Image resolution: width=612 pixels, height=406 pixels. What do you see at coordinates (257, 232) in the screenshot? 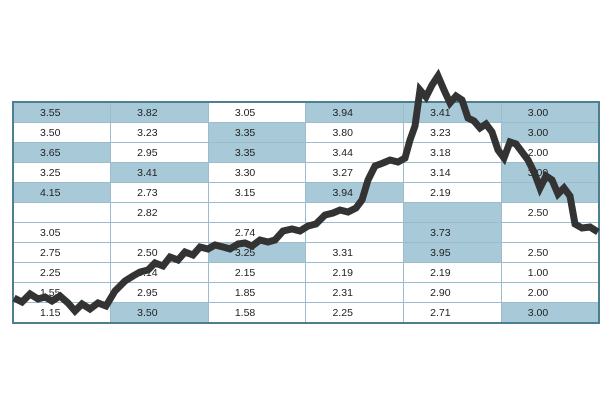
I see `table-cell: 2.74` at bounding box center [257, 232].